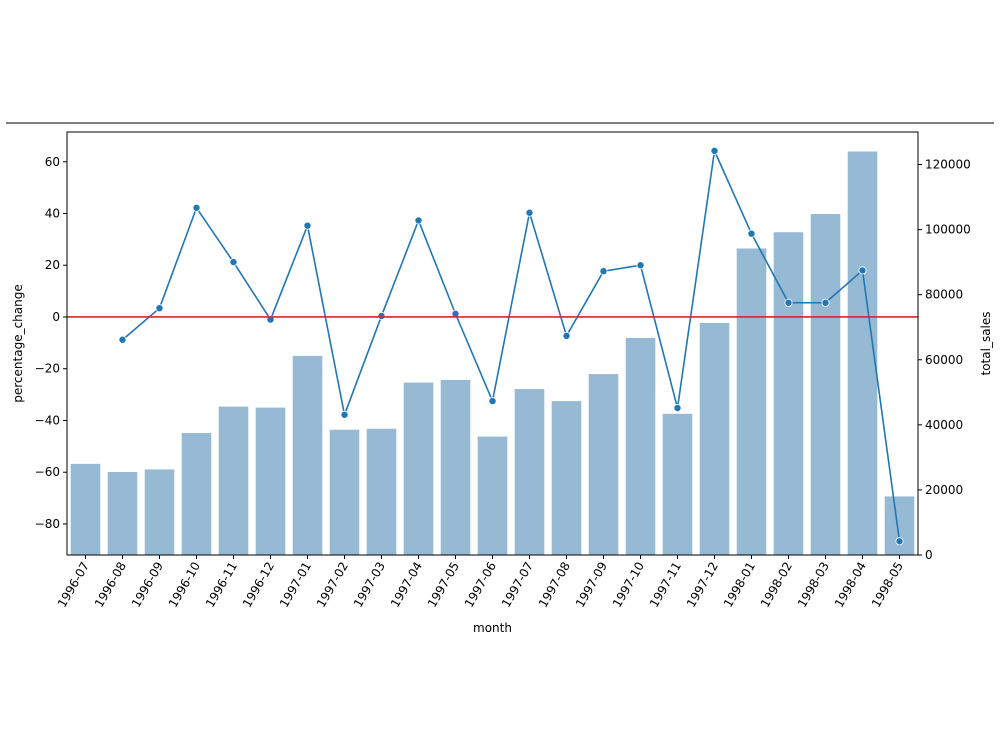 This screenshot has width=1000, height=750. I want to click on x-tick-label: 1997-08, so click(554, 585).